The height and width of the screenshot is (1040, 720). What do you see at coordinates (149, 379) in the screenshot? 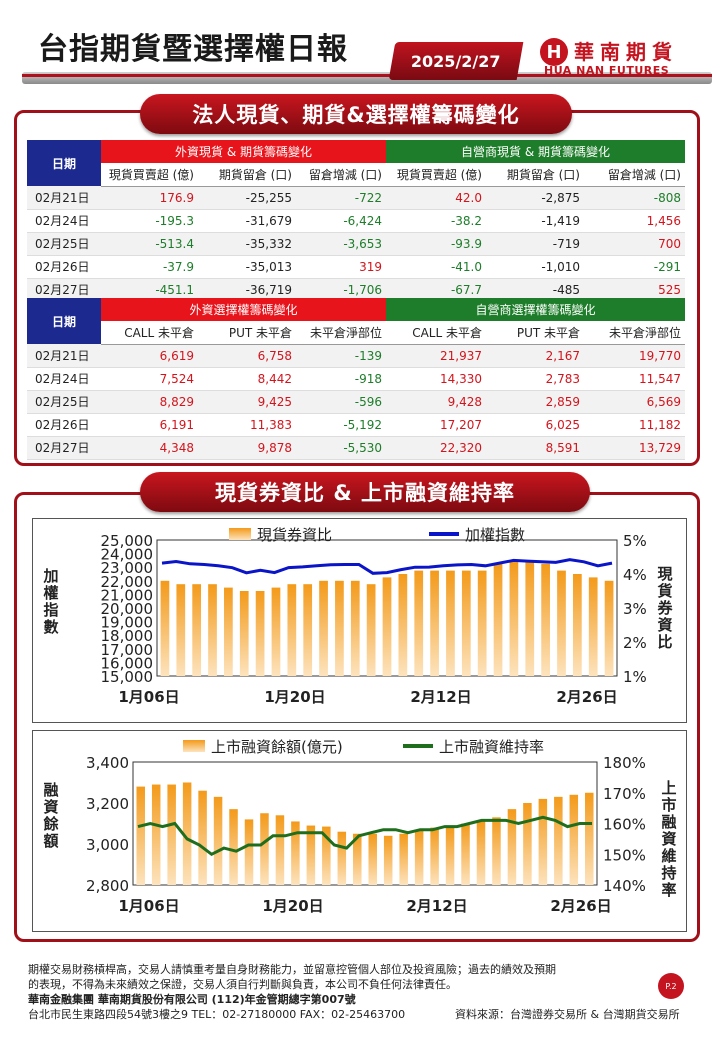
I see `table-cell: 7,524` at bounding box center [149, 379].